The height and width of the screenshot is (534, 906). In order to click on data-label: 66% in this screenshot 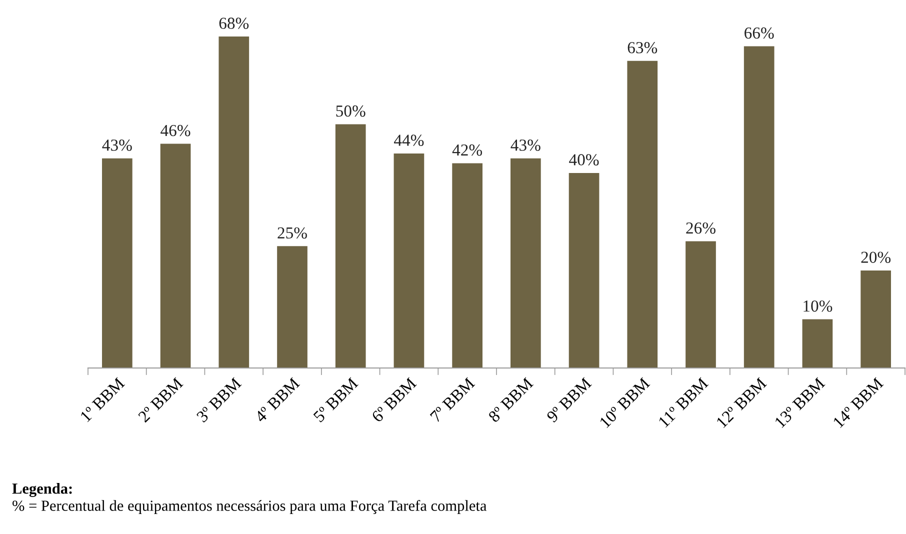, I will do `click(759, 33)`.